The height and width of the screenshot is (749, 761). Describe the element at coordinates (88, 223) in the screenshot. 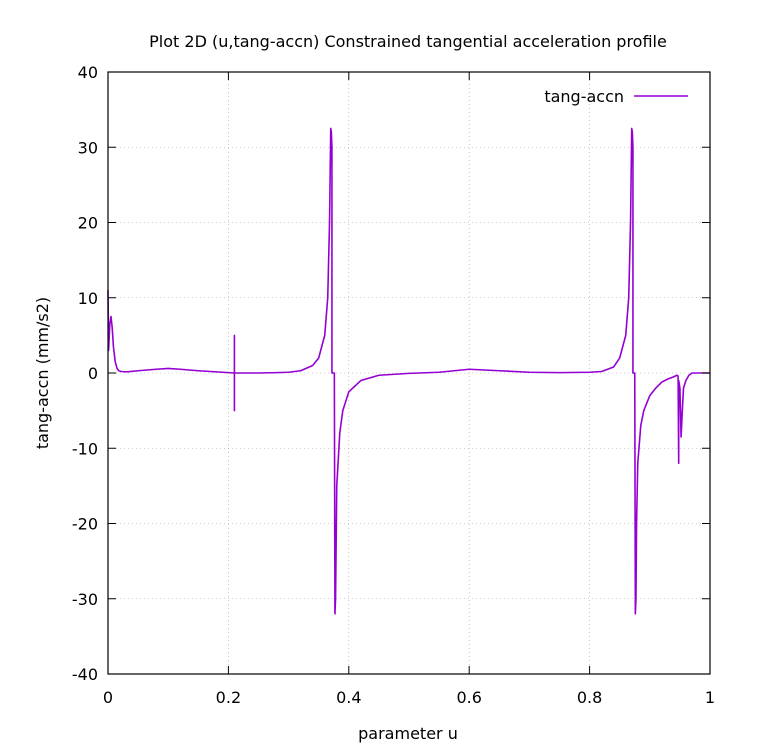

I see `y-tick-label: 20` at that location.